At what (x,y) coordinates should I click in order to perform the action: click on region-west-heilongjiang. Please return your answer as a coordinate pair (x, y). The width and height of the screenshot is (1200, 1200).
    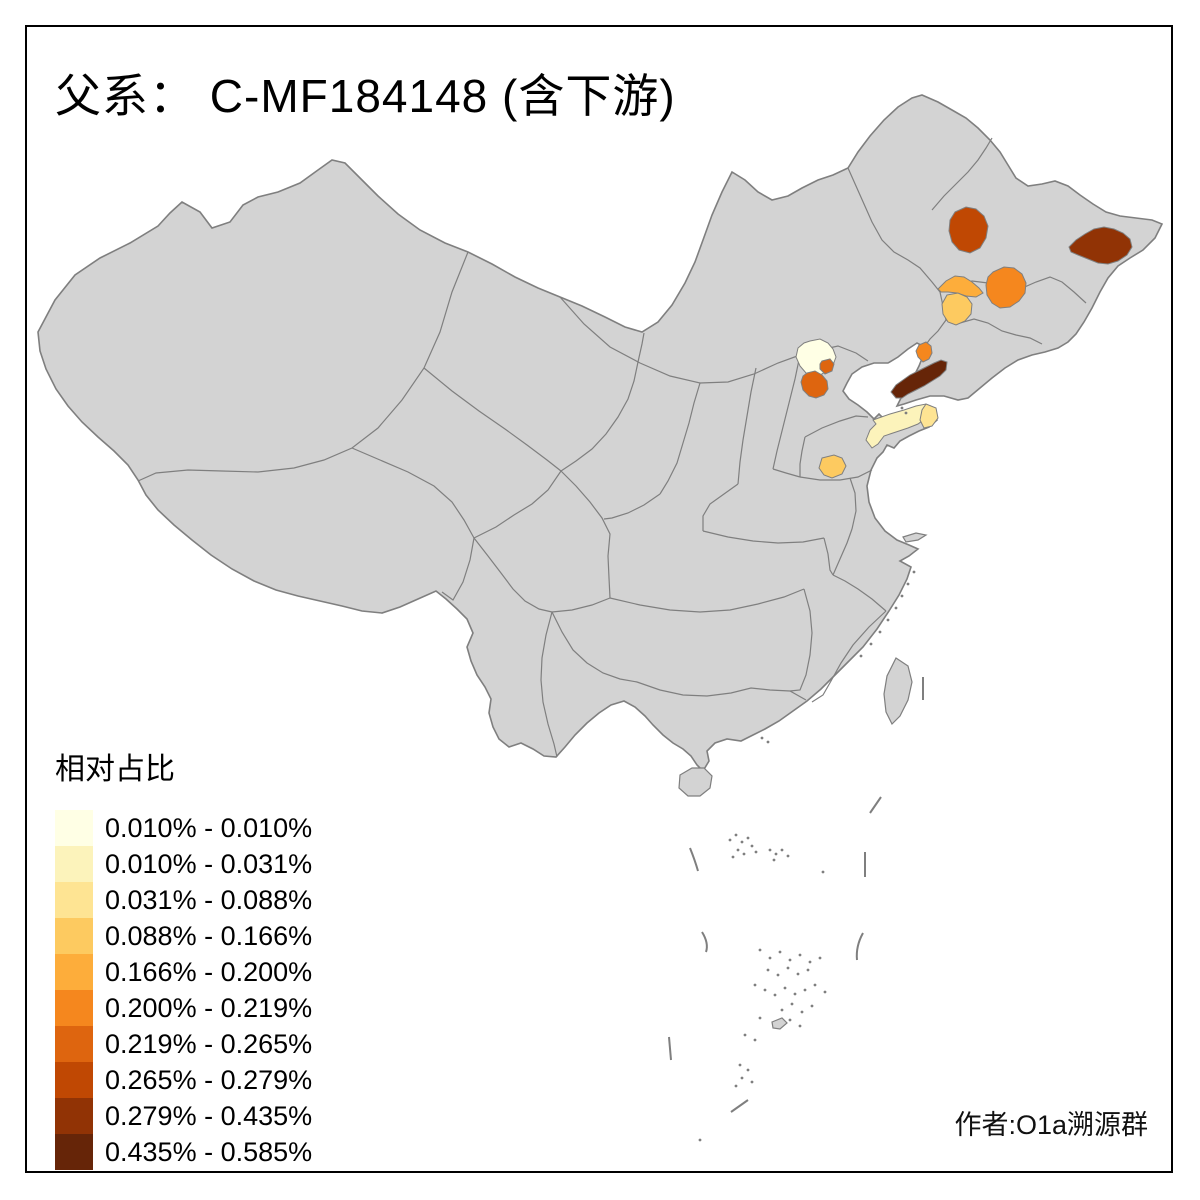
    Looking at the image, I should click on (968, 230).